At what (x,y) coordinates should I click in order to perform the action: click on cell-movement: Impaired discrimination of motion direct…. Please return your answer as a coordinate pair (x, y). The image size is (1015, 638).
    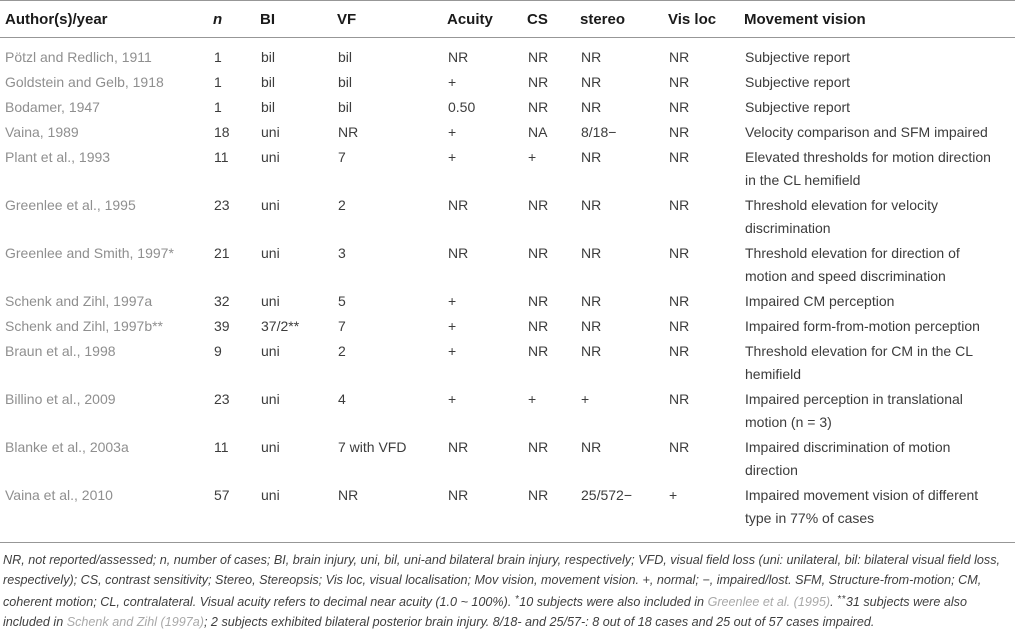
    Looking at the image, I should click on (848, 458).